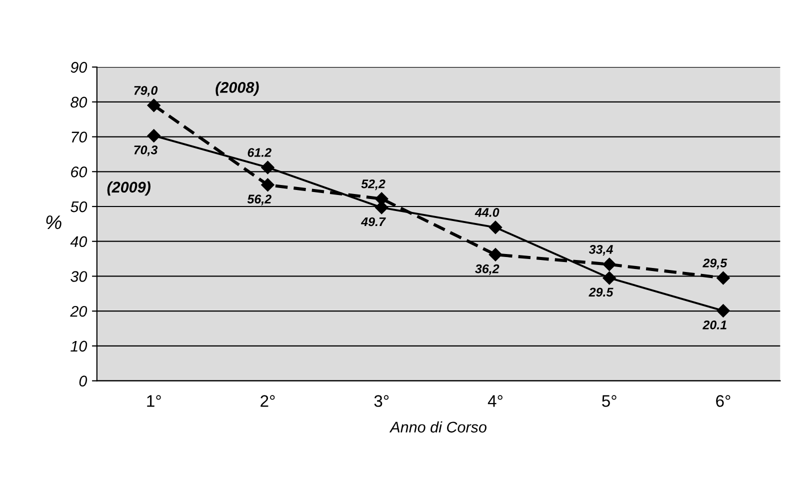 Image resolution: width=801 pixels, height=479 pixels. What do you see at coordinates (714, 325) in the screenshot?
I see `data-label: 20.1` at bounding box center [714, 325].